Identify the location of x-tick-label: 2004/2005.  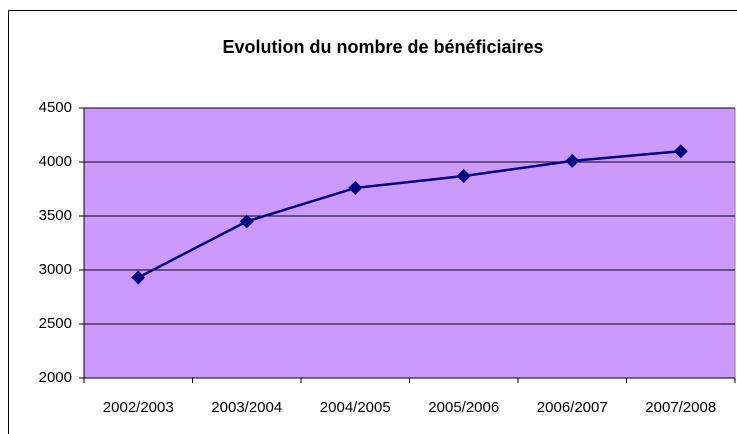
(355, 407).